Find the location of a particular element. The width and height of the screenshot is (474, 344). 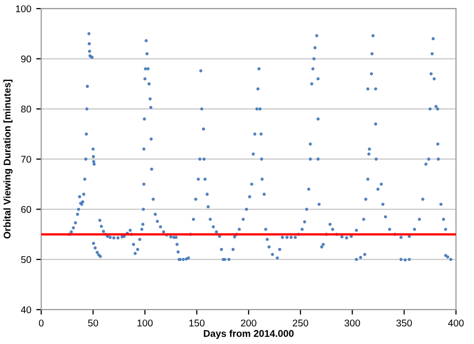

x-tick-label: 100 is located at coordinates (145, 323).